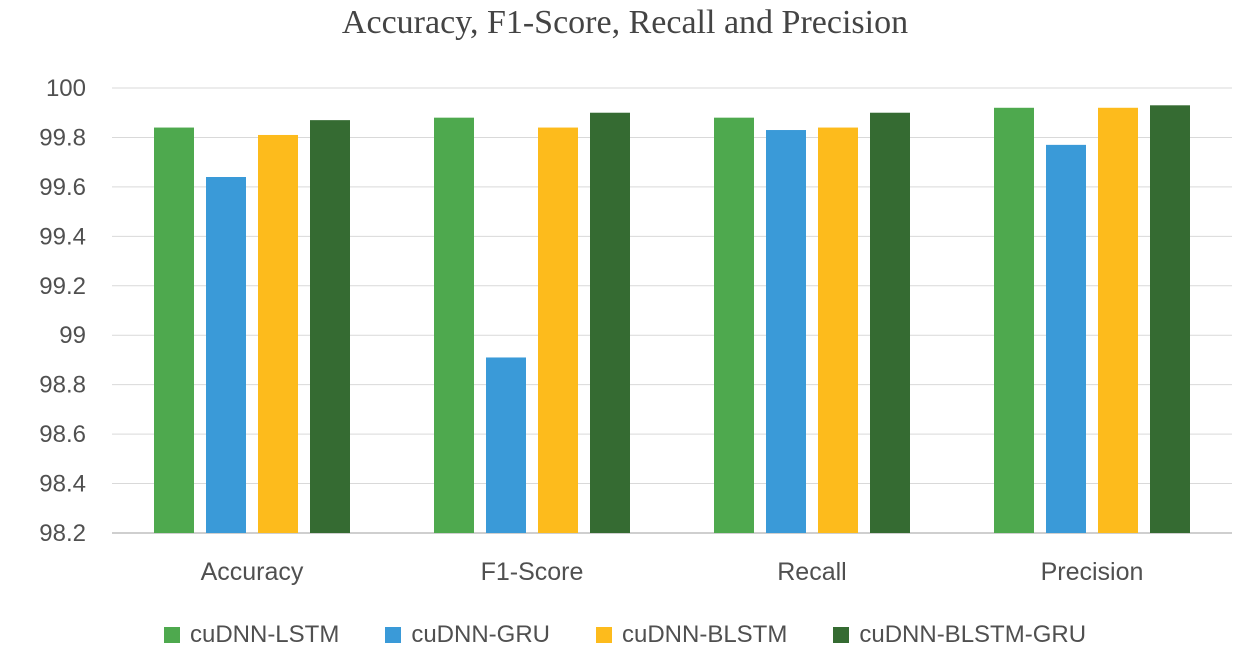  I want to click on legend-label: cuDNN-LSTM, so click(264, 634).